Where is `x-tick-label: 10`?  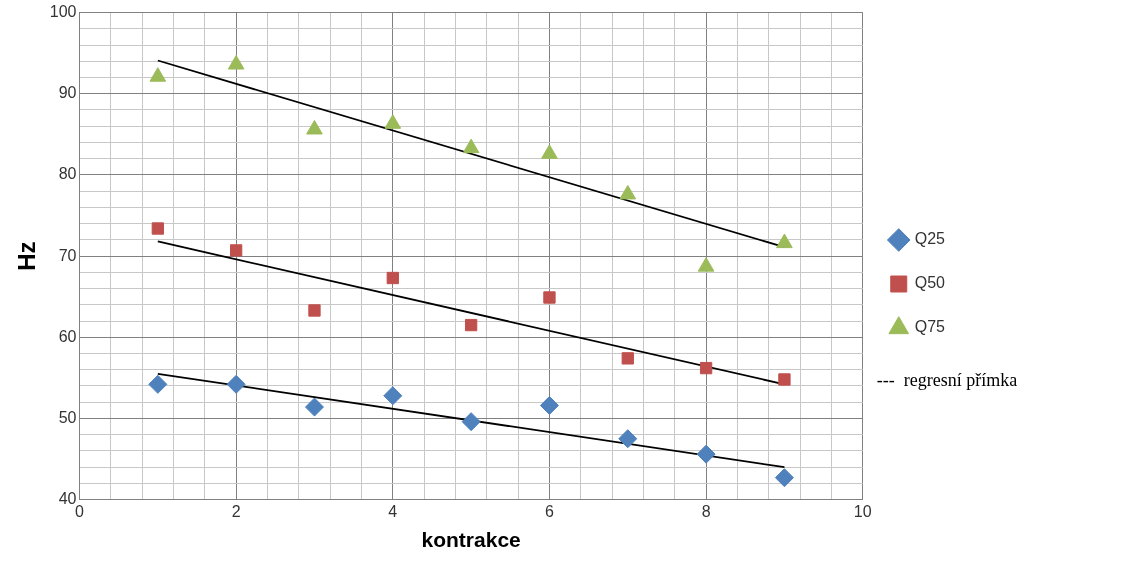 x-tick-label: 10 is located at coordinates (862, 511).